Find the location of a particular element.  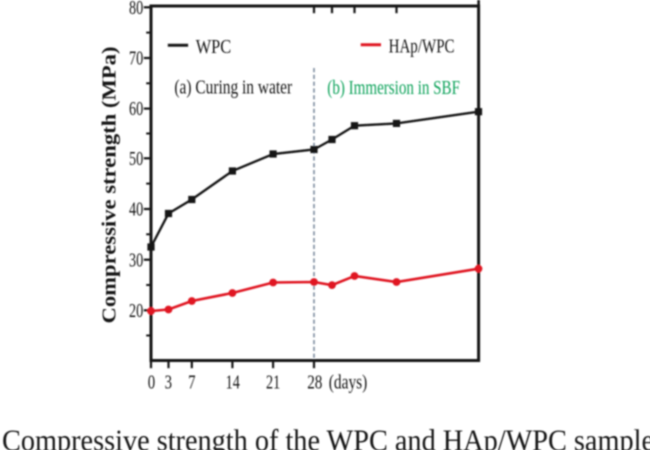

svg-text: 0 is located at coordinates (151, 382).